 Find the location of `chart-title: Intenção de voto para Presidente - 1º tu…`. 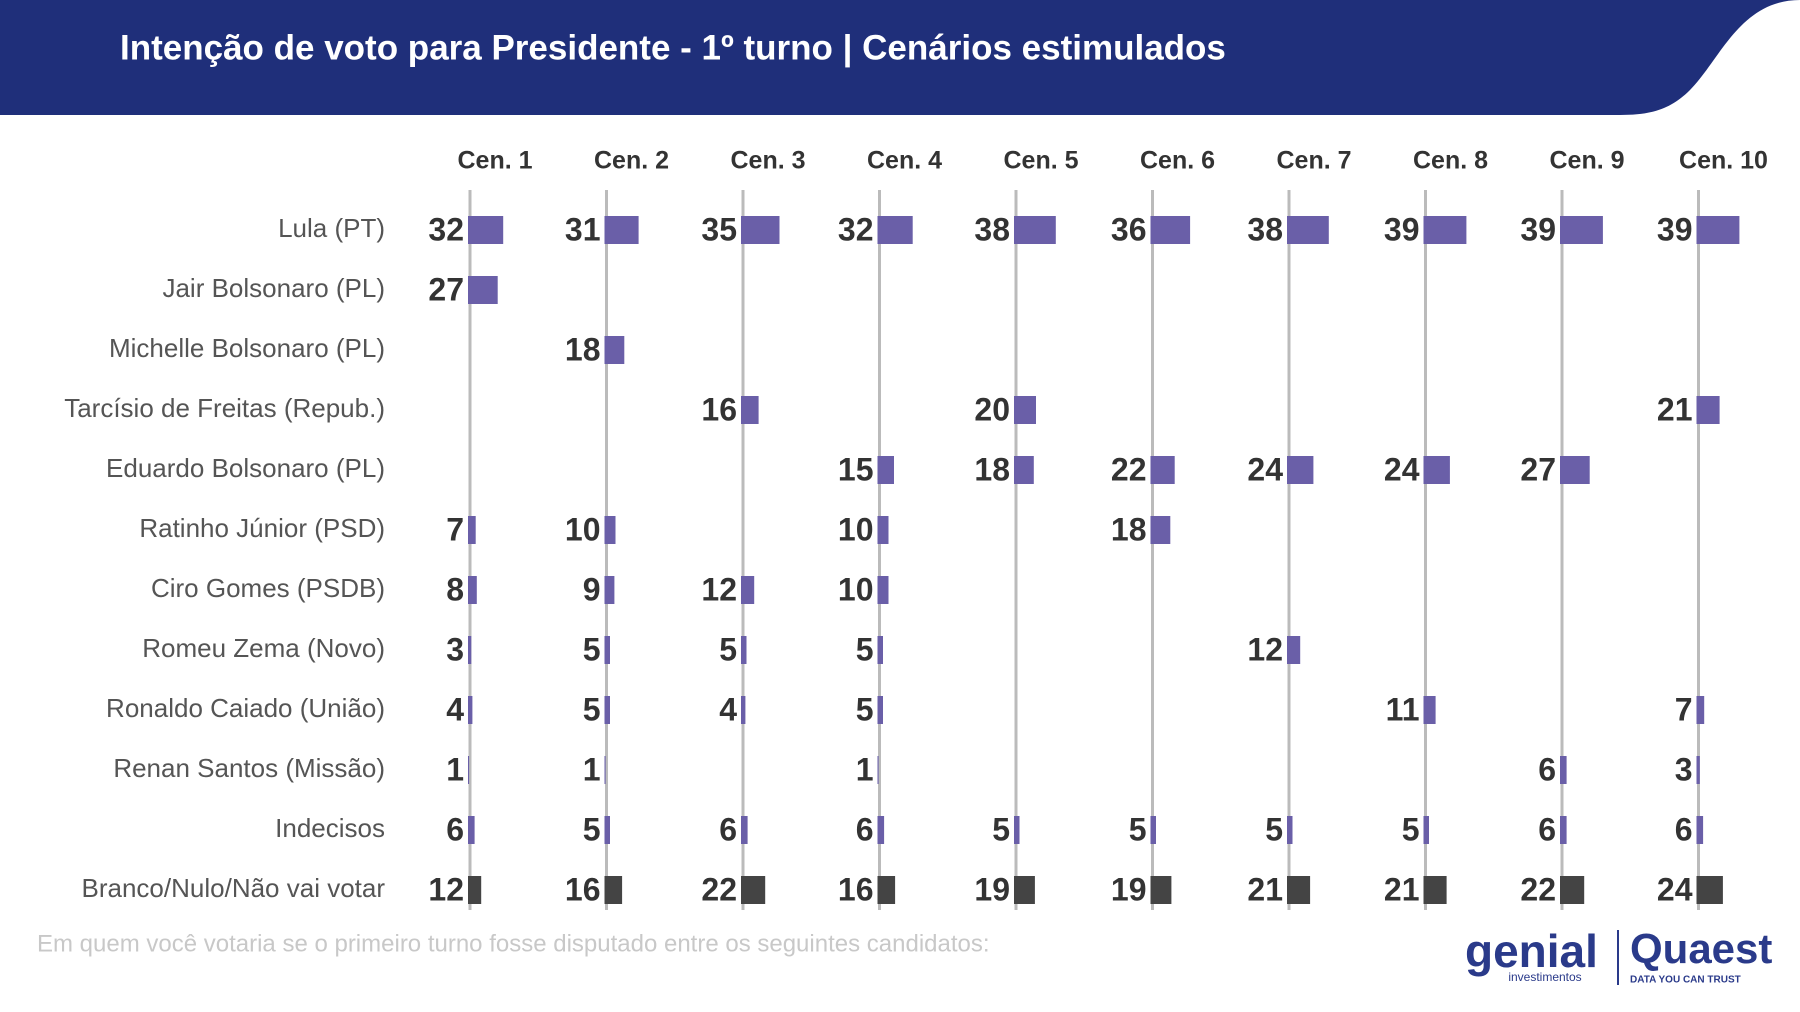

chart-title: Intenção de voto para Presidente - 1º tu… is located at coordinates (673, 47).